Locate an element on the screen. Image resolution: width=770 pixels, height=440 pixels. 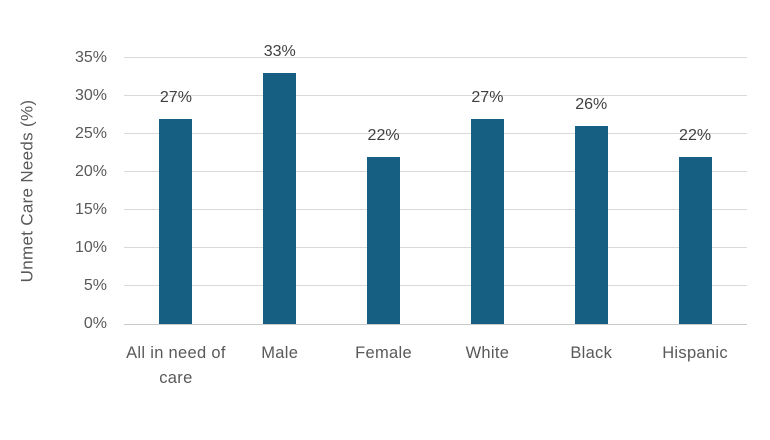
y-tick-label: 15% is located at coordinates (90, 209).